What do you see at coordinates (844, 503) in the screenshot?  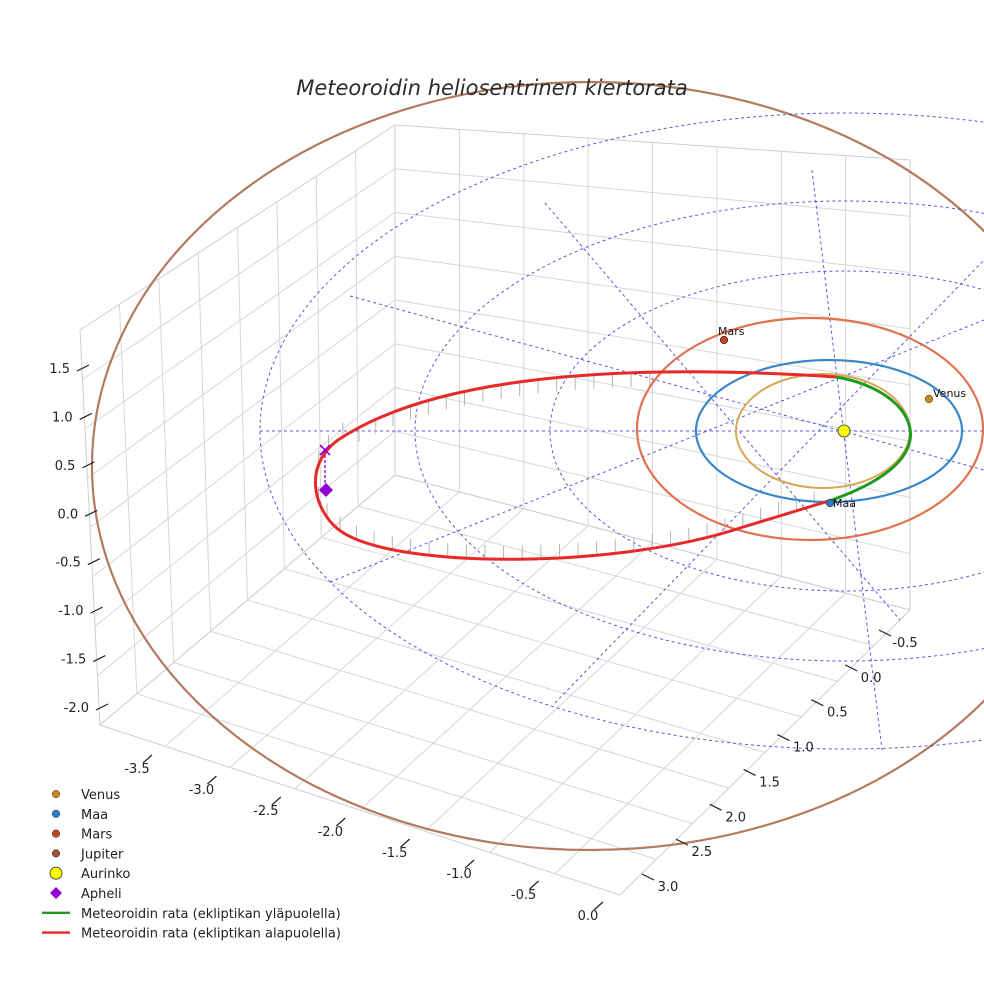 I see `earth-label: Maa` at bounding box center [844, 503].